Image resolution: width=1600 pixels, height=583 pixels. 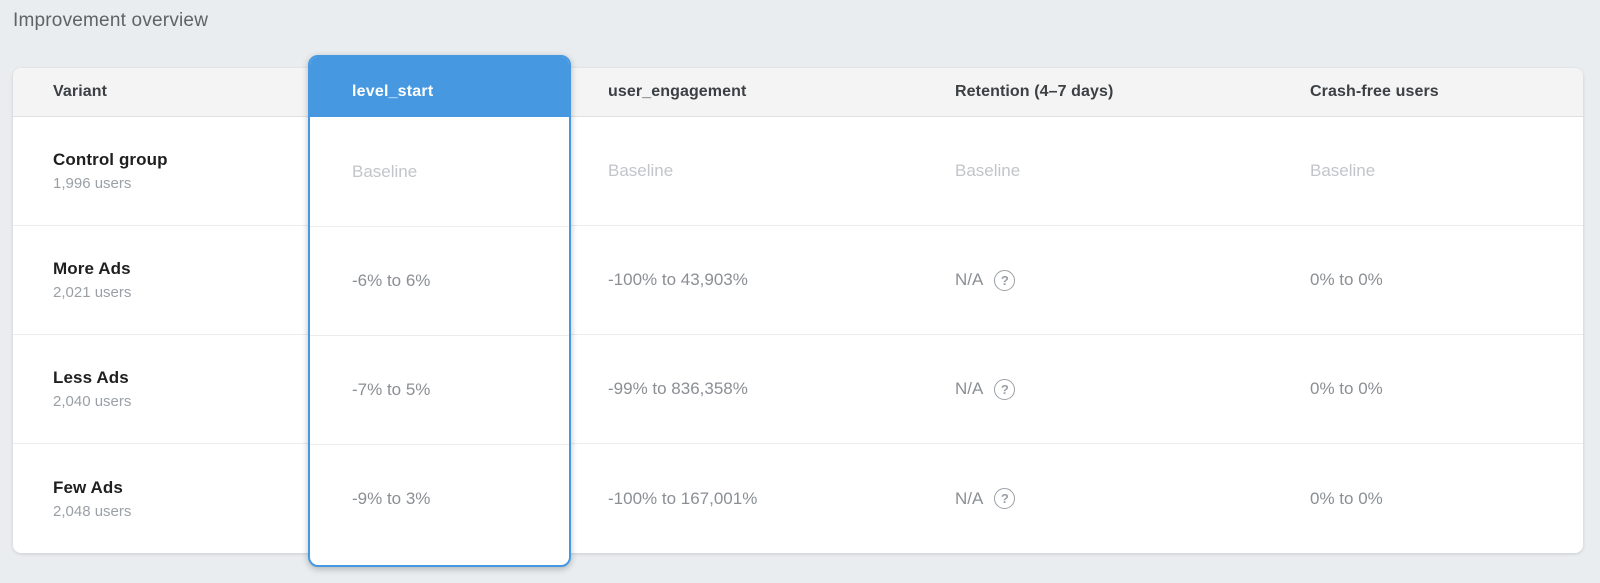 What do you see at coordinates (91, 377) in the screenshot?
I see `variant-name: Less Ads` at bounding box center [91, 377].